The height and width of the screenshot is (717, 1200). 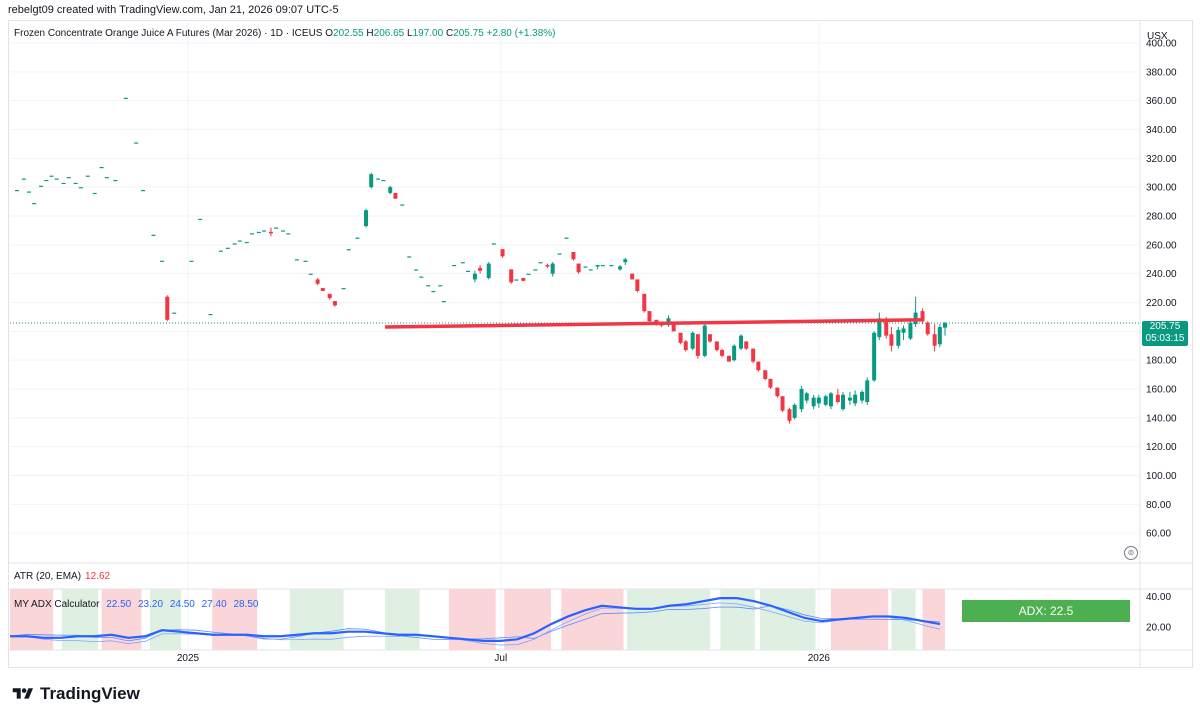 What do you see at coordinates (75, 694) in the screenshot?
I see `tradingview-footer: TradingView` at bounding box center [75, 694].